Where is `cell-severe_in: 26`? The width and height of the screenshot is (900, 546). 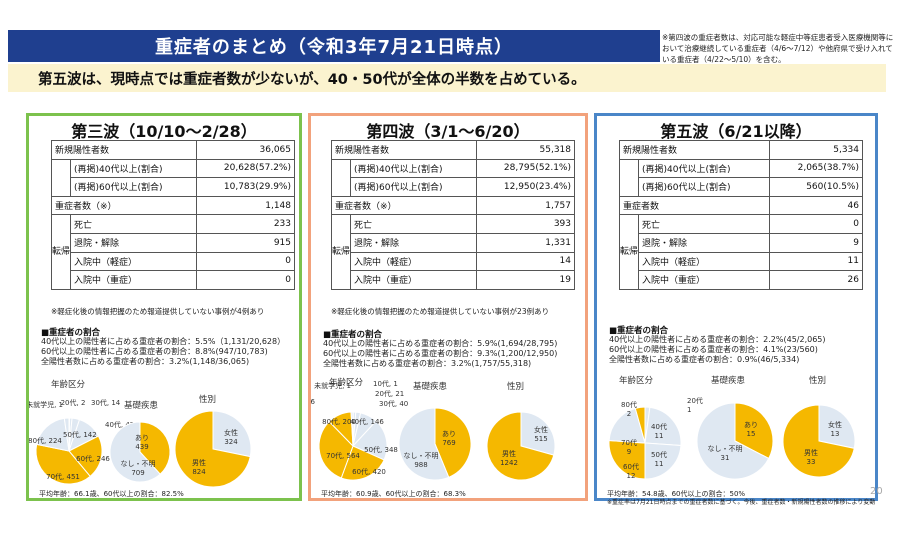 cell-severe_in: 26 is located at coordinates (816, 280).